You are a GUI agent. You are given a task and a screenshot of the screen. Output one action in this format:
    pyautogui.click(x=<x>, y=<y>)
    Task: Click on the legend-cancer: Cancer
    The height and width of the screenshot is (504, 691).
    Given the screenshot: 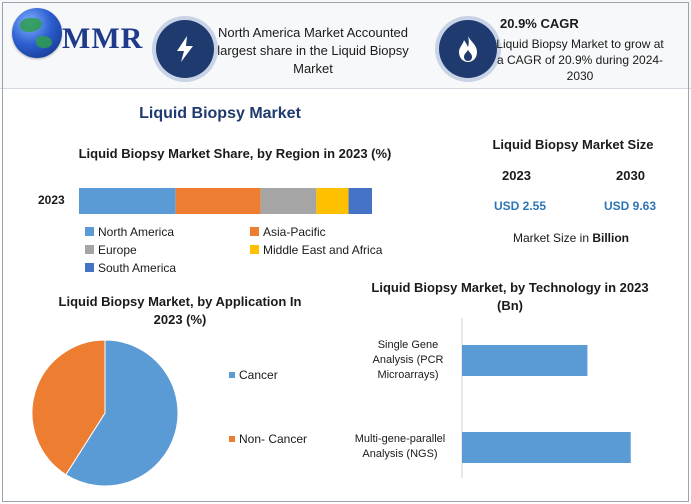 What is the action you would take?
    pyautogui.click(x=253, y=375)
    